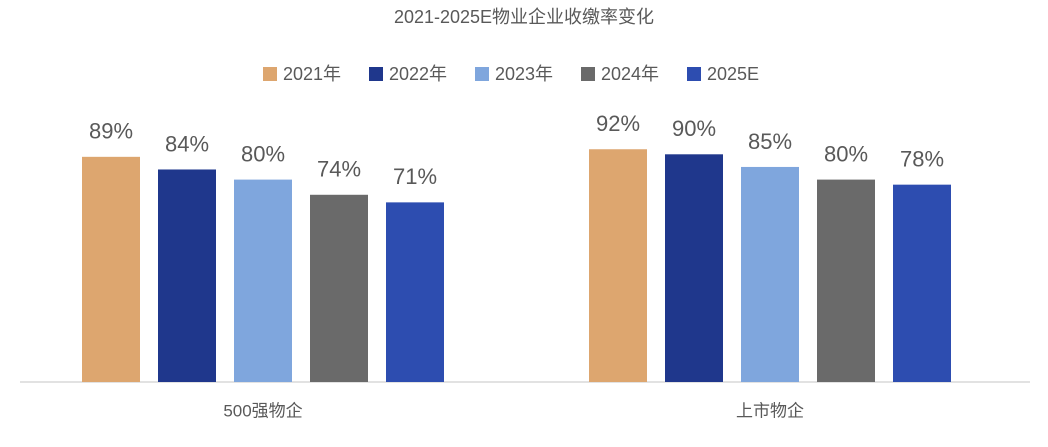  What do you see at coordinates (922, 158) in the screenshot?
I see `value-label: 78%` at bounding box center [922, 158].